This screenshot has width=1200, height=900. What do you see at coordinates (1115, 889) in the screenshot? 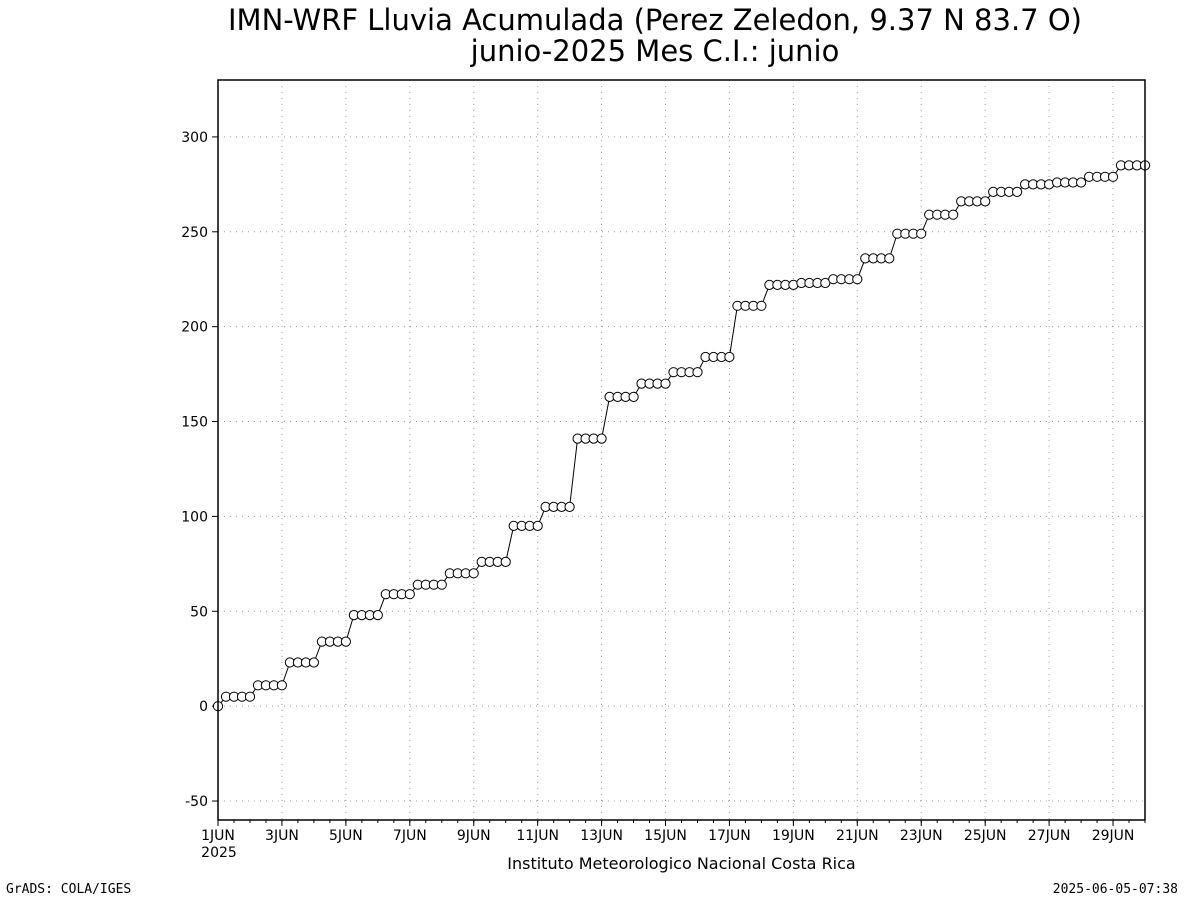
I see `timestamp: 2025-06-05-07:38` at bounding box center [1115, 889].